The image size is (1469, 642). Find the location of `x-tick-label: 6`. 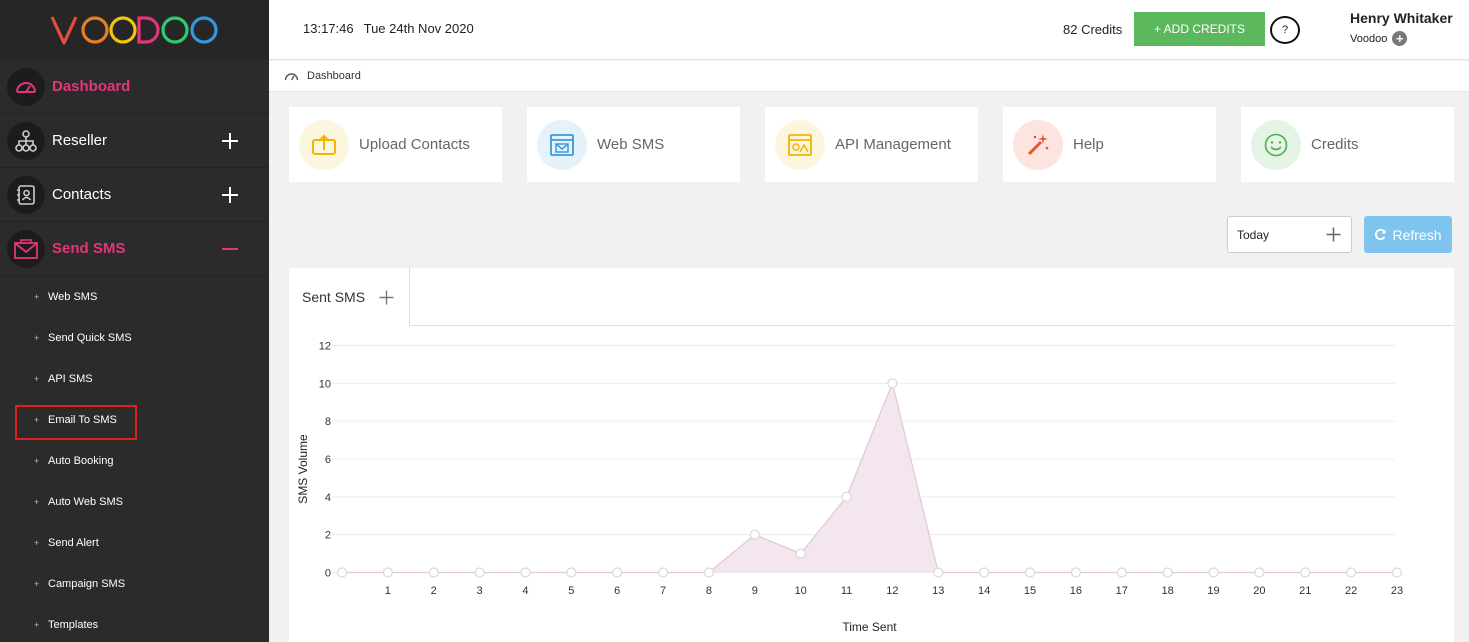

x-tick-label: 6 is located at coordinates (617, 591).